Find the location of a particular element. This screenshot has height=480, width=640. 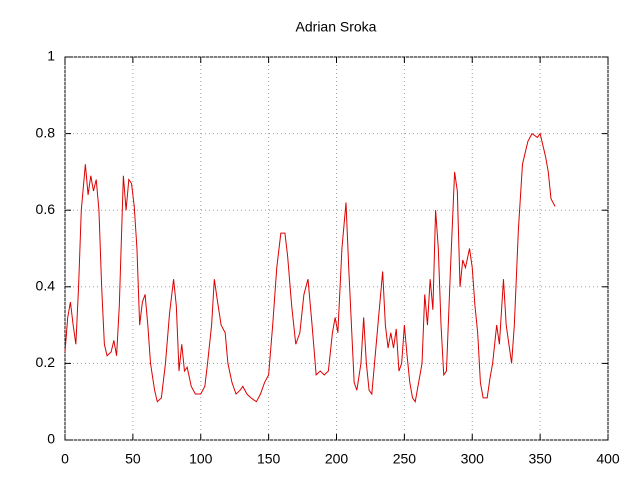

x-tick-label: 150 is located at coordinates (269, 459).